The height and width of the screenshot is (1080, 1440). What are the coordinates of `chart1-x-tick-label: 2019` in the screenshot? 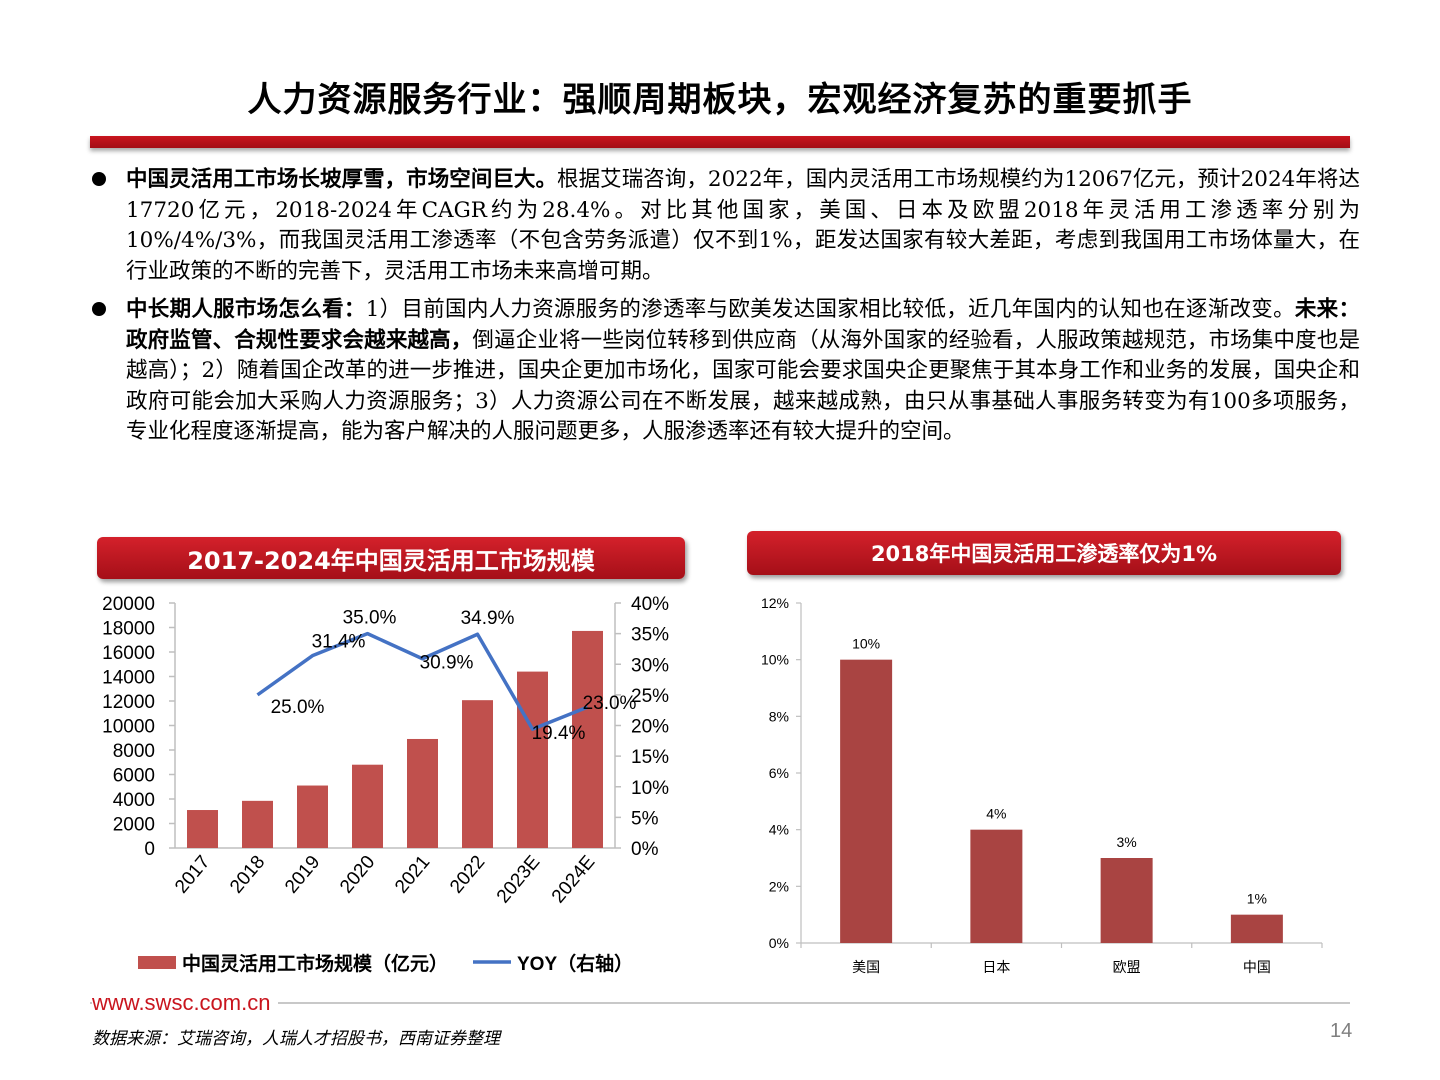 It's located at (302, 875).